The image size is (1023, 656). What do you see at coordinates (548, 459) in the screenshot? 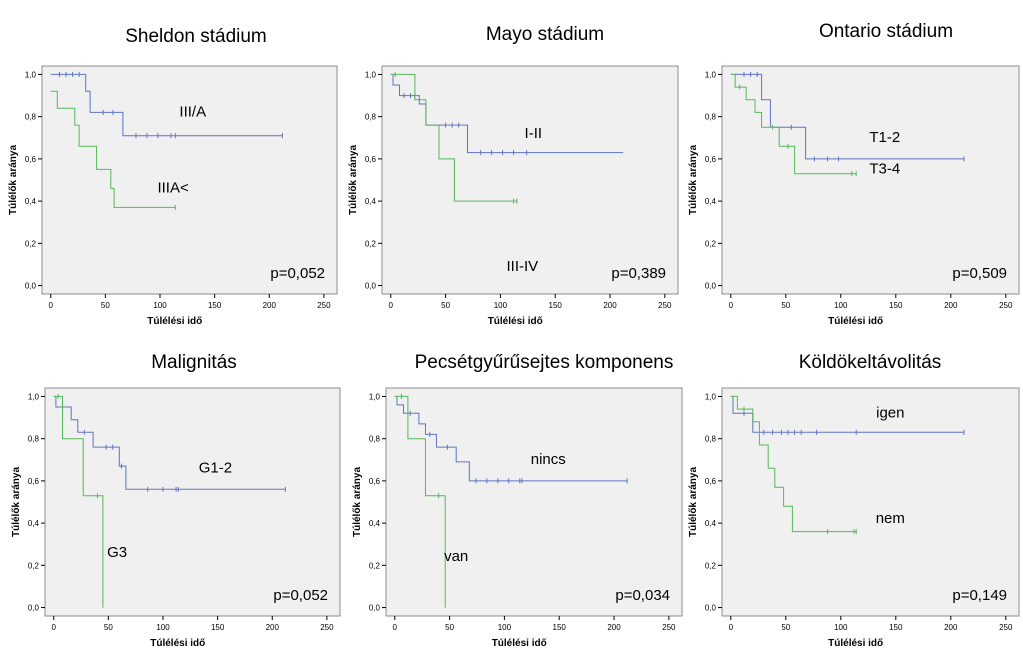
I see `series-label: nincs` at bounding box center [548, 459].